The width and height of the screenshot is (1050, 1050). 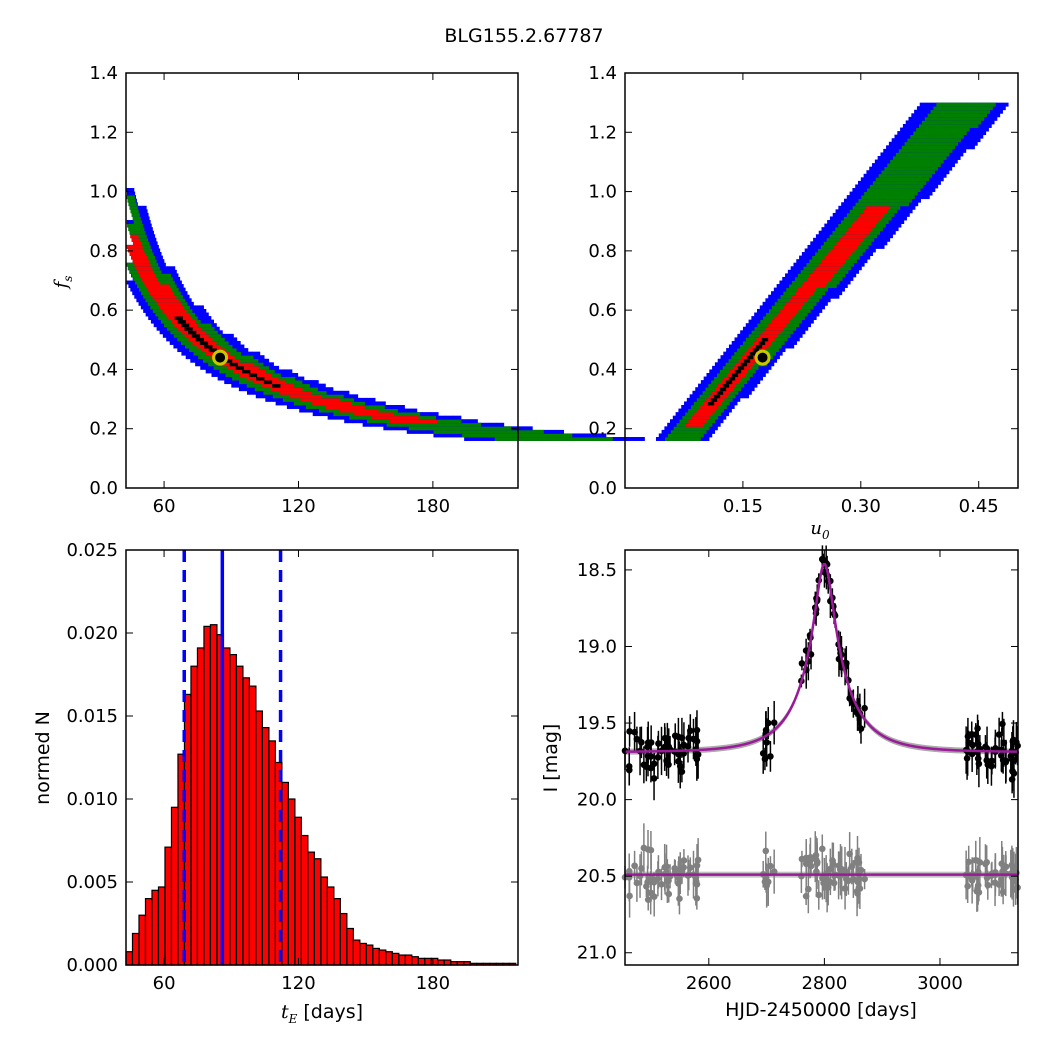 I want to click on y-axis-label: normed N, so click(x=43, y=758).